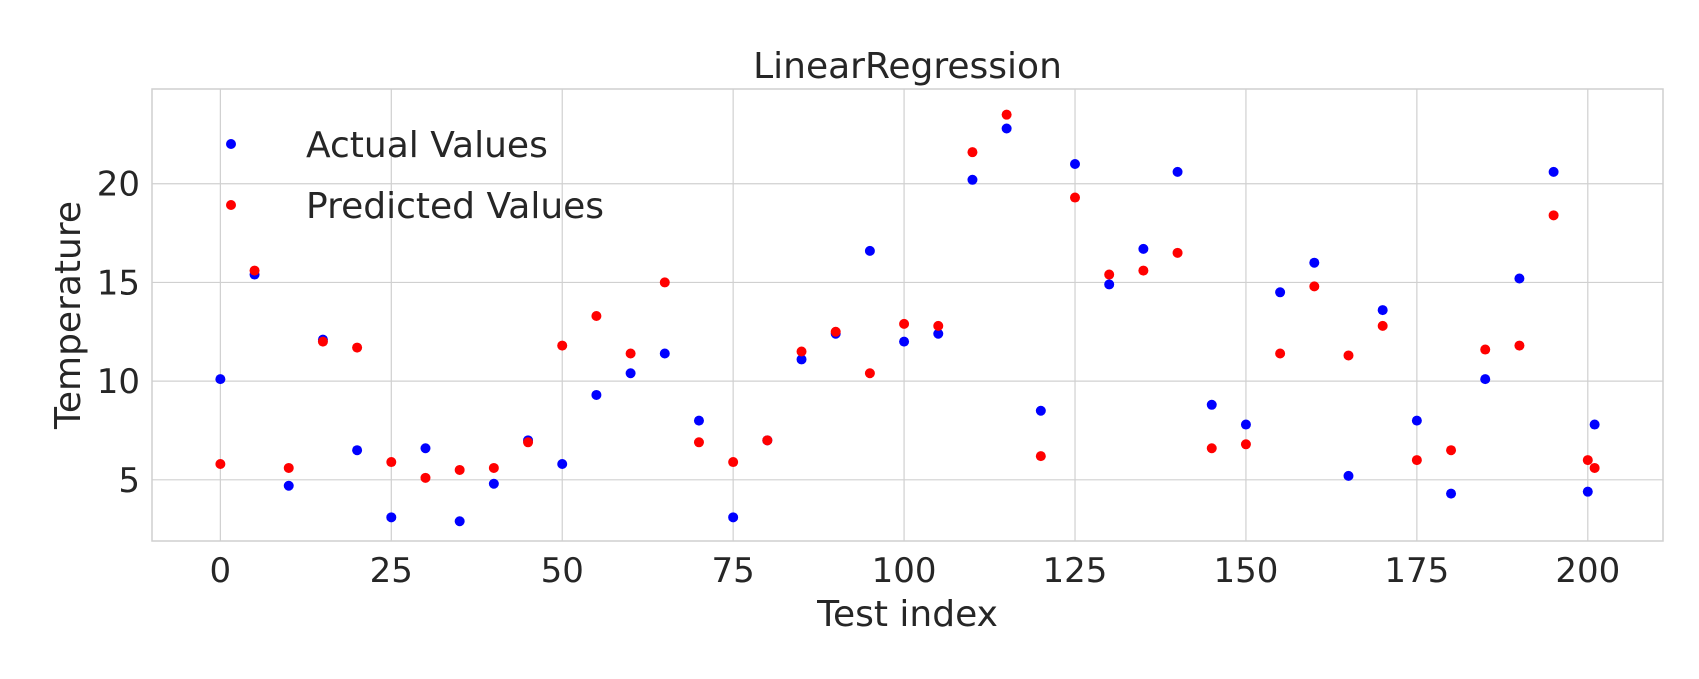  Describe the element at coordinates (1075, 571) in the screenshot. I see `x-tick-label: 125` at that location.